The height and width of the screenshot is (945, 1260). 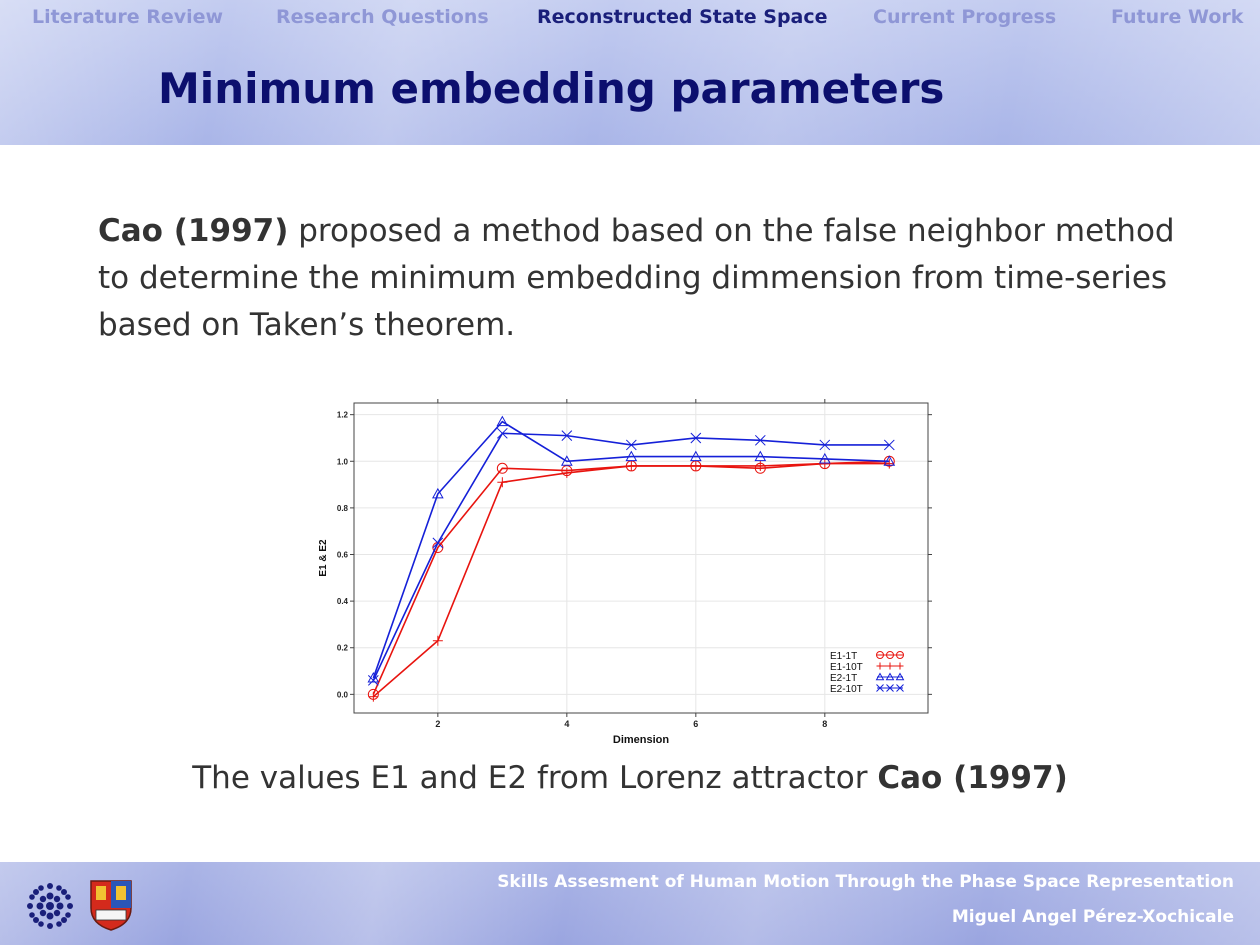 What do you see at coordinates (193, 231) in the screenshot?
I see `citation-bold: Cao (1997)` at bounding box center [193, 231].